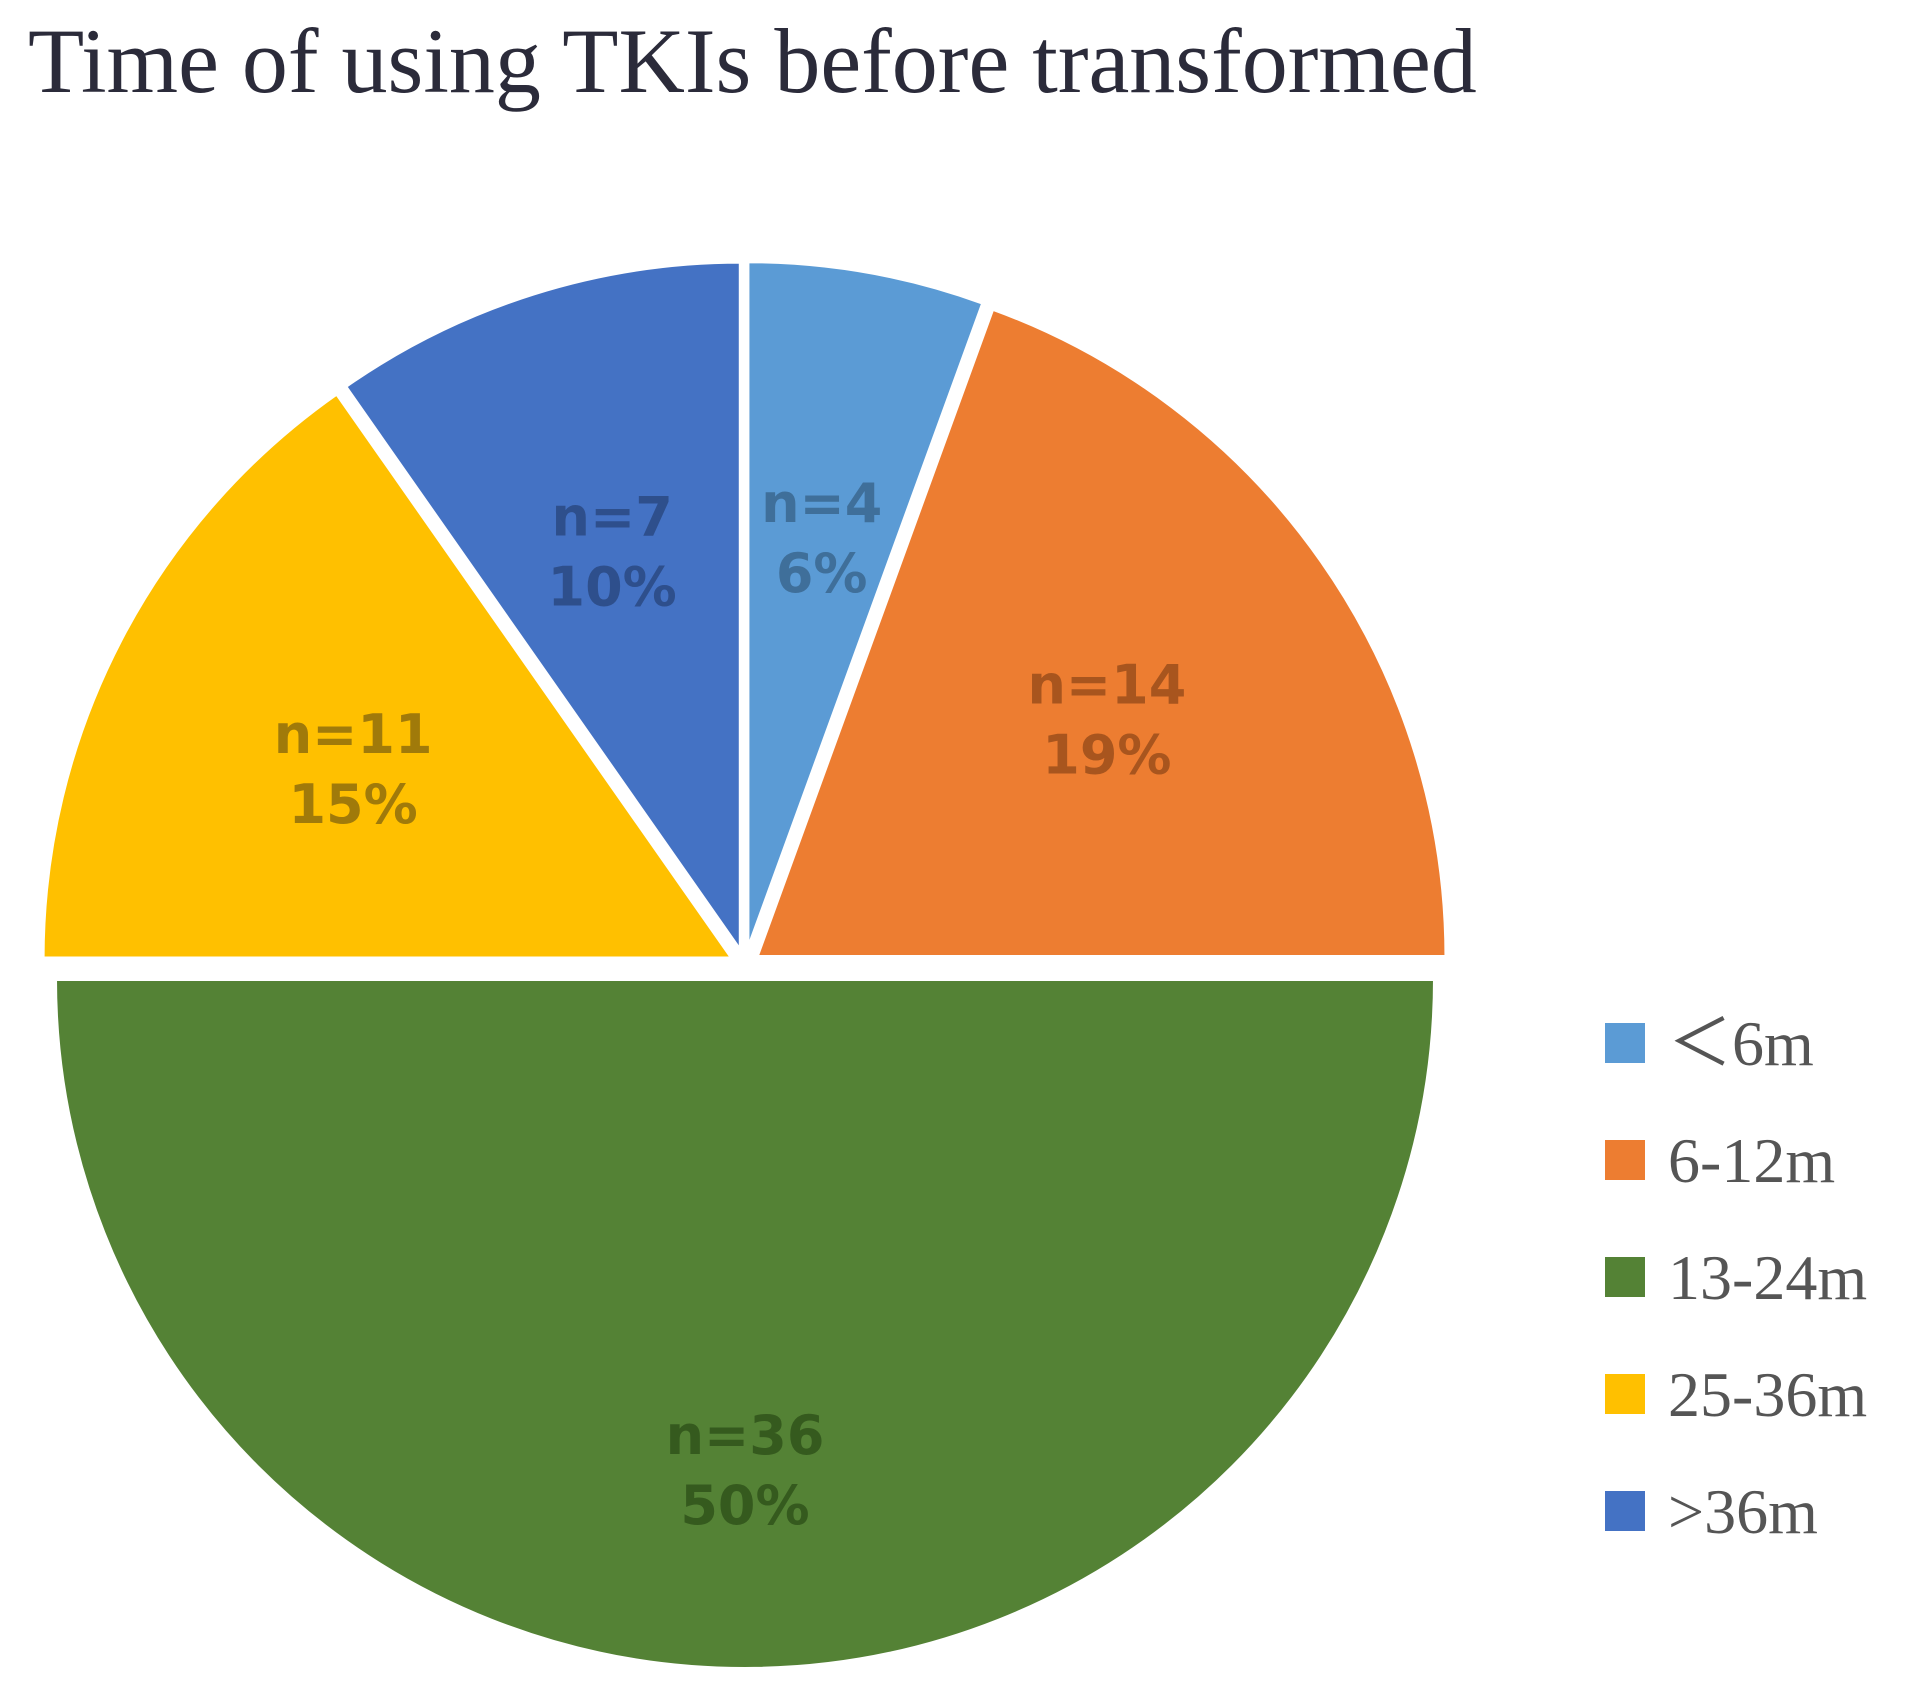  Describe the element at coordinates (1743, 1511) in the screenshot. I see `legend-label-36m: >36m` at that location.